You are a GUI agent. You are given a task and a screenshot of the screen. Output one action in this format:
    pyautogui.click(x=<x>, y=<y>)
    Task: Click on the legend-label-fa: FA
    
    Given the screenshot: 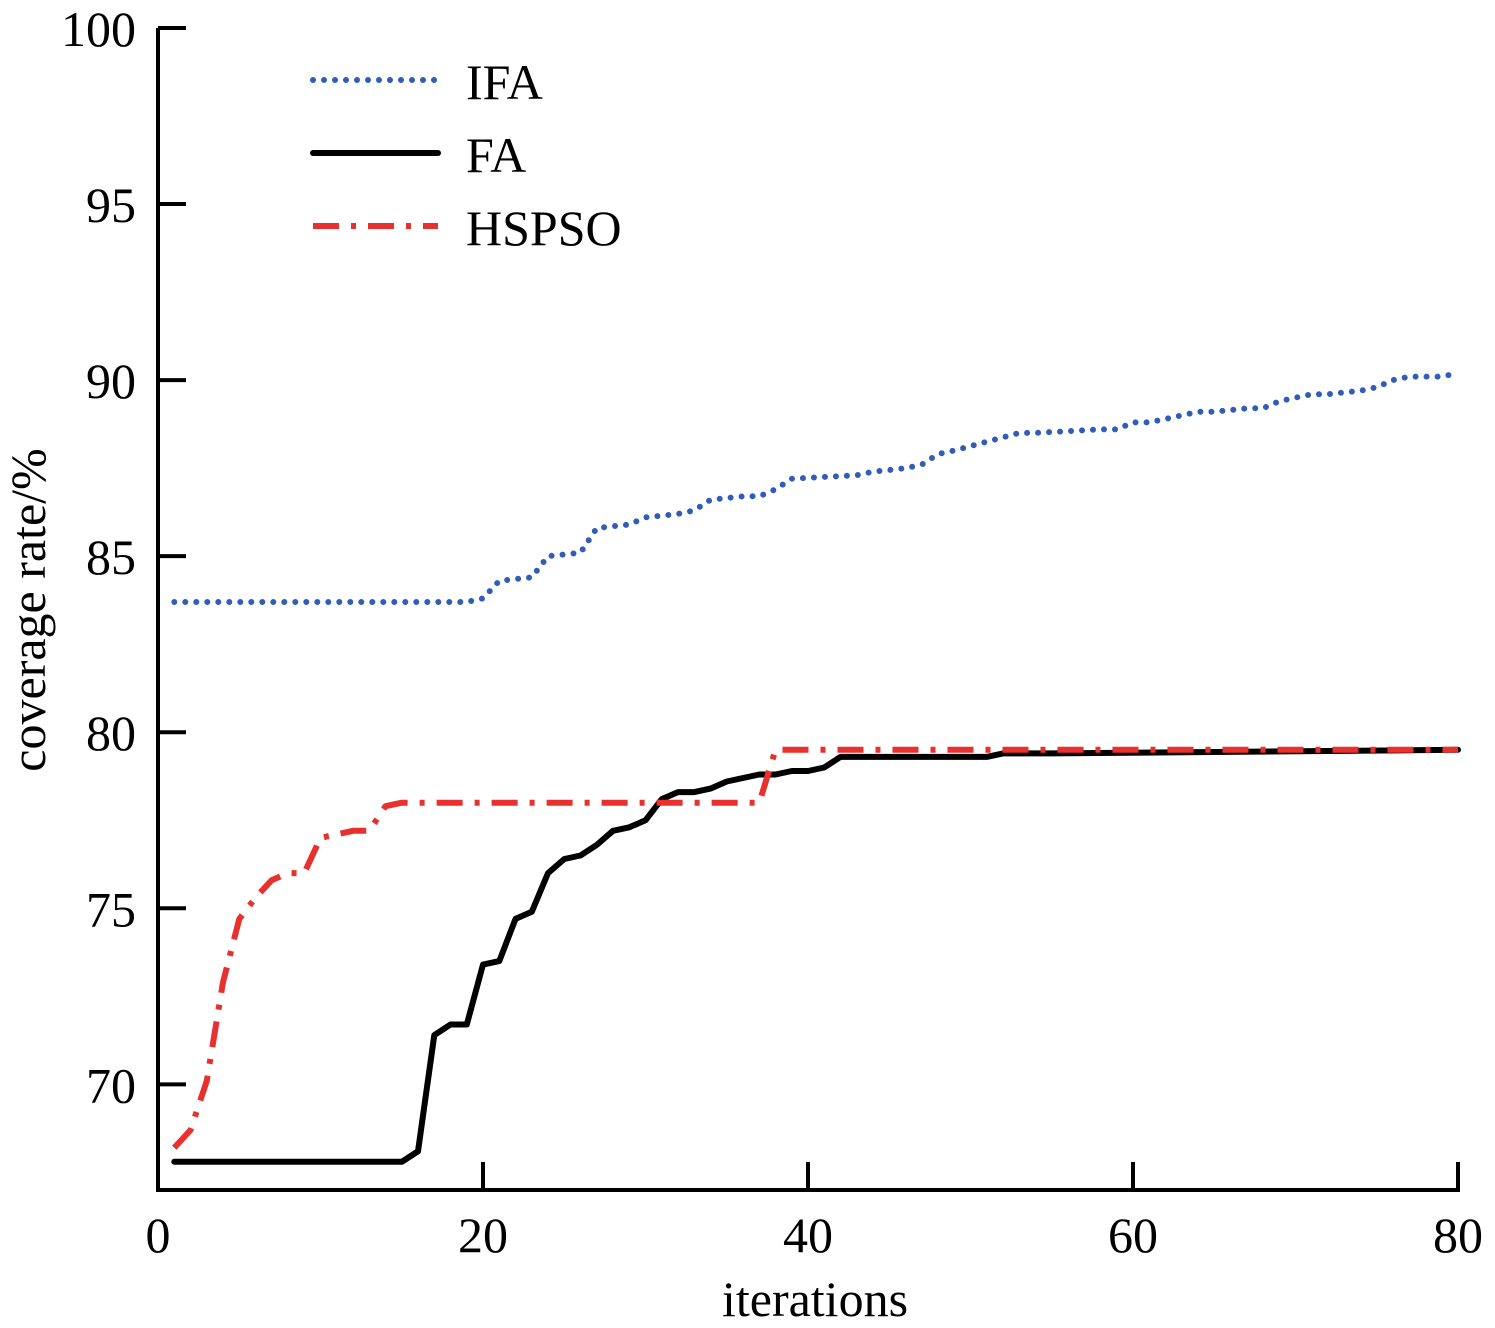 What is the action you would take?
    pyautogui.click(x=496, y=155)
    